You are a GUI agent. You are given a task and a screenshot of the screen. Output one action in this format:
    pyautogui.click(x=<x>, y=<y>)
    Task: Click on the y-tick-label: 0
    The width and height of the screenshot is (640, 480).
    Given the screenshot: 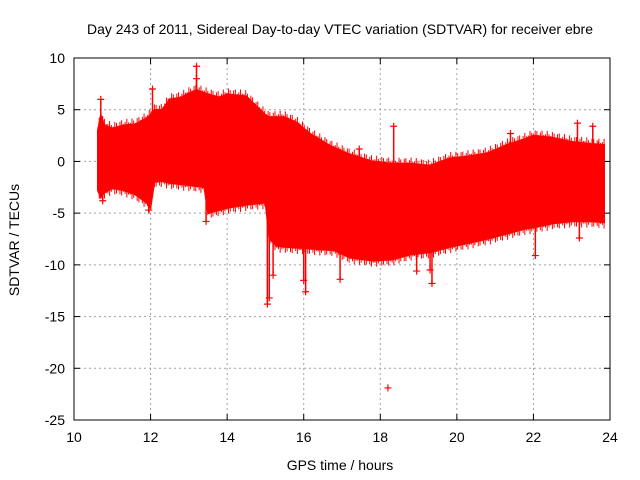 What is the action you would take?
    pyautogui.click(x=61, y=161)
    